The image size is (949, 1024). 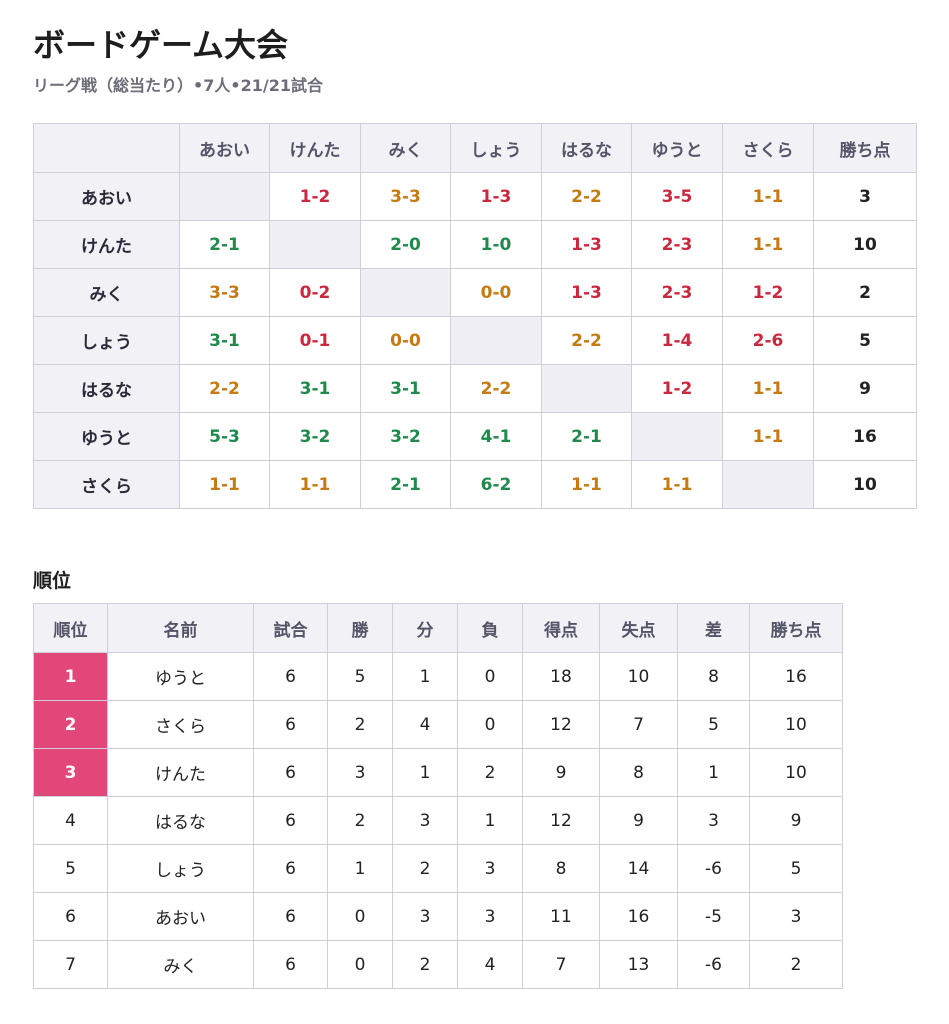 I want to click on match-score-cell: 0-1, so click(x=315, y=340).